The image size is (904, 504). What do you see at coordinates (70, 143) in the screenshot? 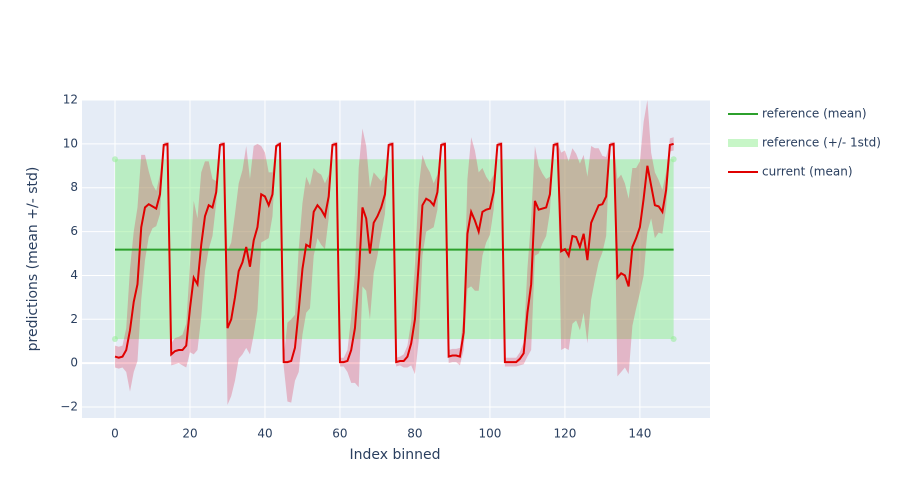
I see `y-tick-label: 10` at bounding box center [70, 143].